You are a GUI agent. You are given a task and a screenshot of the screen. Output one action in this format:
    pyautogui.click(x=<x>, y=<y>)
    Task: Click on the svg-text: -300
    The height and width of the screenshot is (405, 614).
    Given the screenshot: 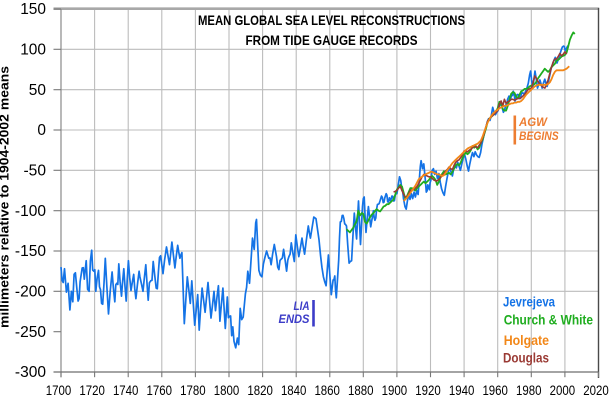 What is the action you would take?
    pyautogui.click(x=30, y=372)
    